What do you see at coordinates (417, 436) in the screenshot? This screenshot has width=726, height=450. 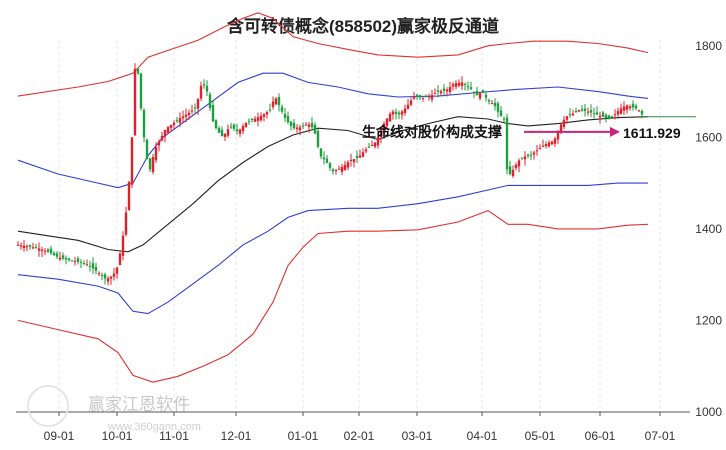 I see `x-tick-label: 03-01` at bounding box center [417, 436].